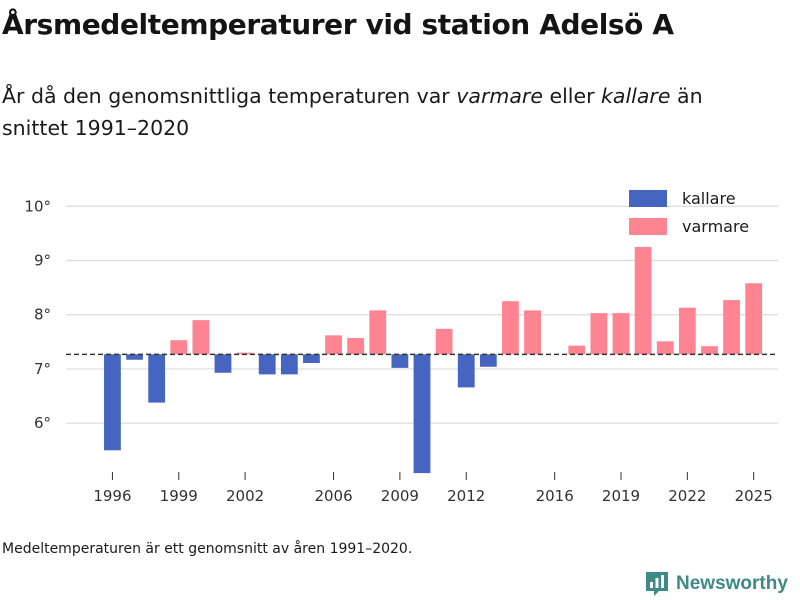 Image resolution: width=800 pixels, height=600 pixels. What do you see at coordinates (636, 96) in the screenshot?
I see `subtitle-colder-word: kallare` at bounding box center [636, 96].